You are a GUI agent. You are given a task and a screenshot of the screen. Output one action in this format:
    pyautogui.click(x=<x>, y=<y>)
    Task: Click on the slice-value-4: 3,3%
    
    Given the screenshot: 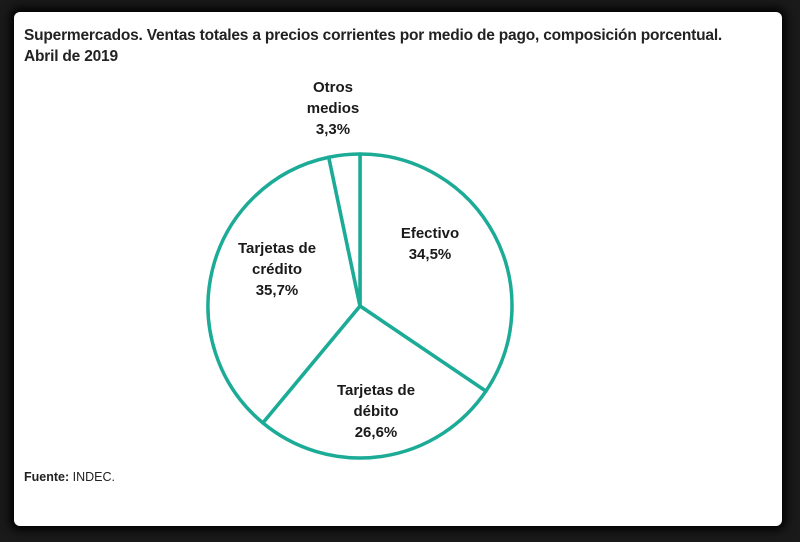 What is the action you would take?
    pyautogui.click(x=333, y=129)
    